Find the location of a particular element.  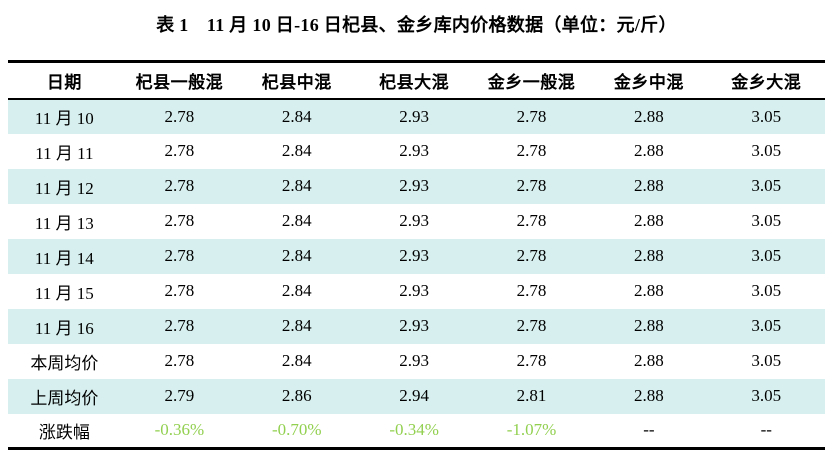

column-header: 金乡一般混 is located at coordinates (531, 80).